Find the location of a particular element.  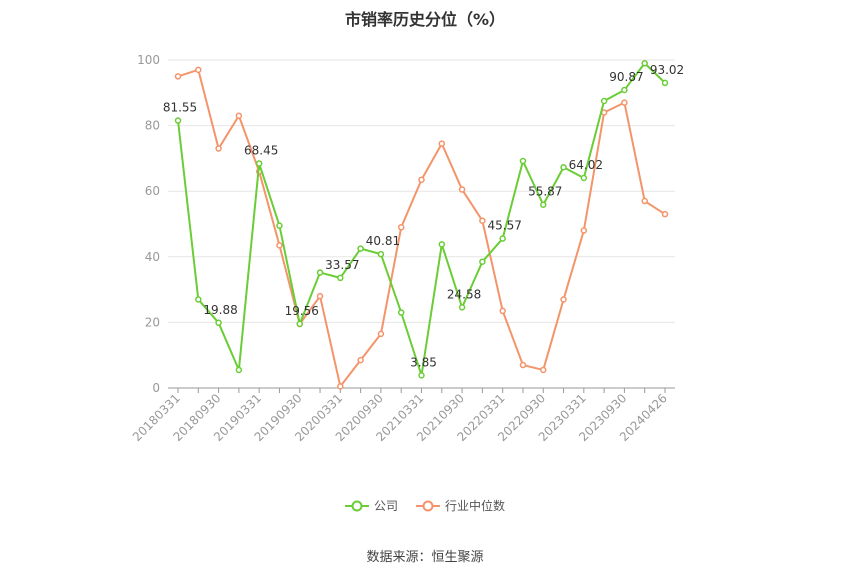

chart-title: 市销率历史分位（%） is located at coordinates (425, 19).